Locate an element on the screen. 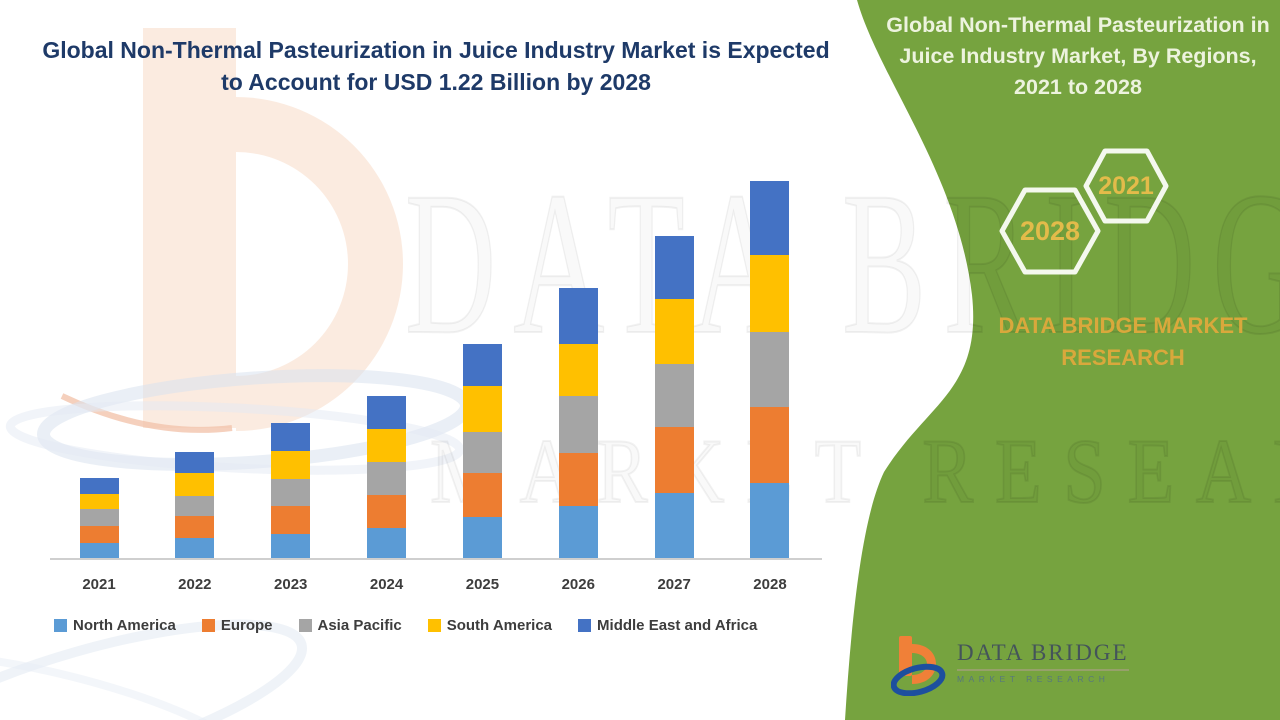 Image resolution: width=1280 pixels, height=720 pixels. legend-item-north-america: North America is located at coordinates (115, 625).